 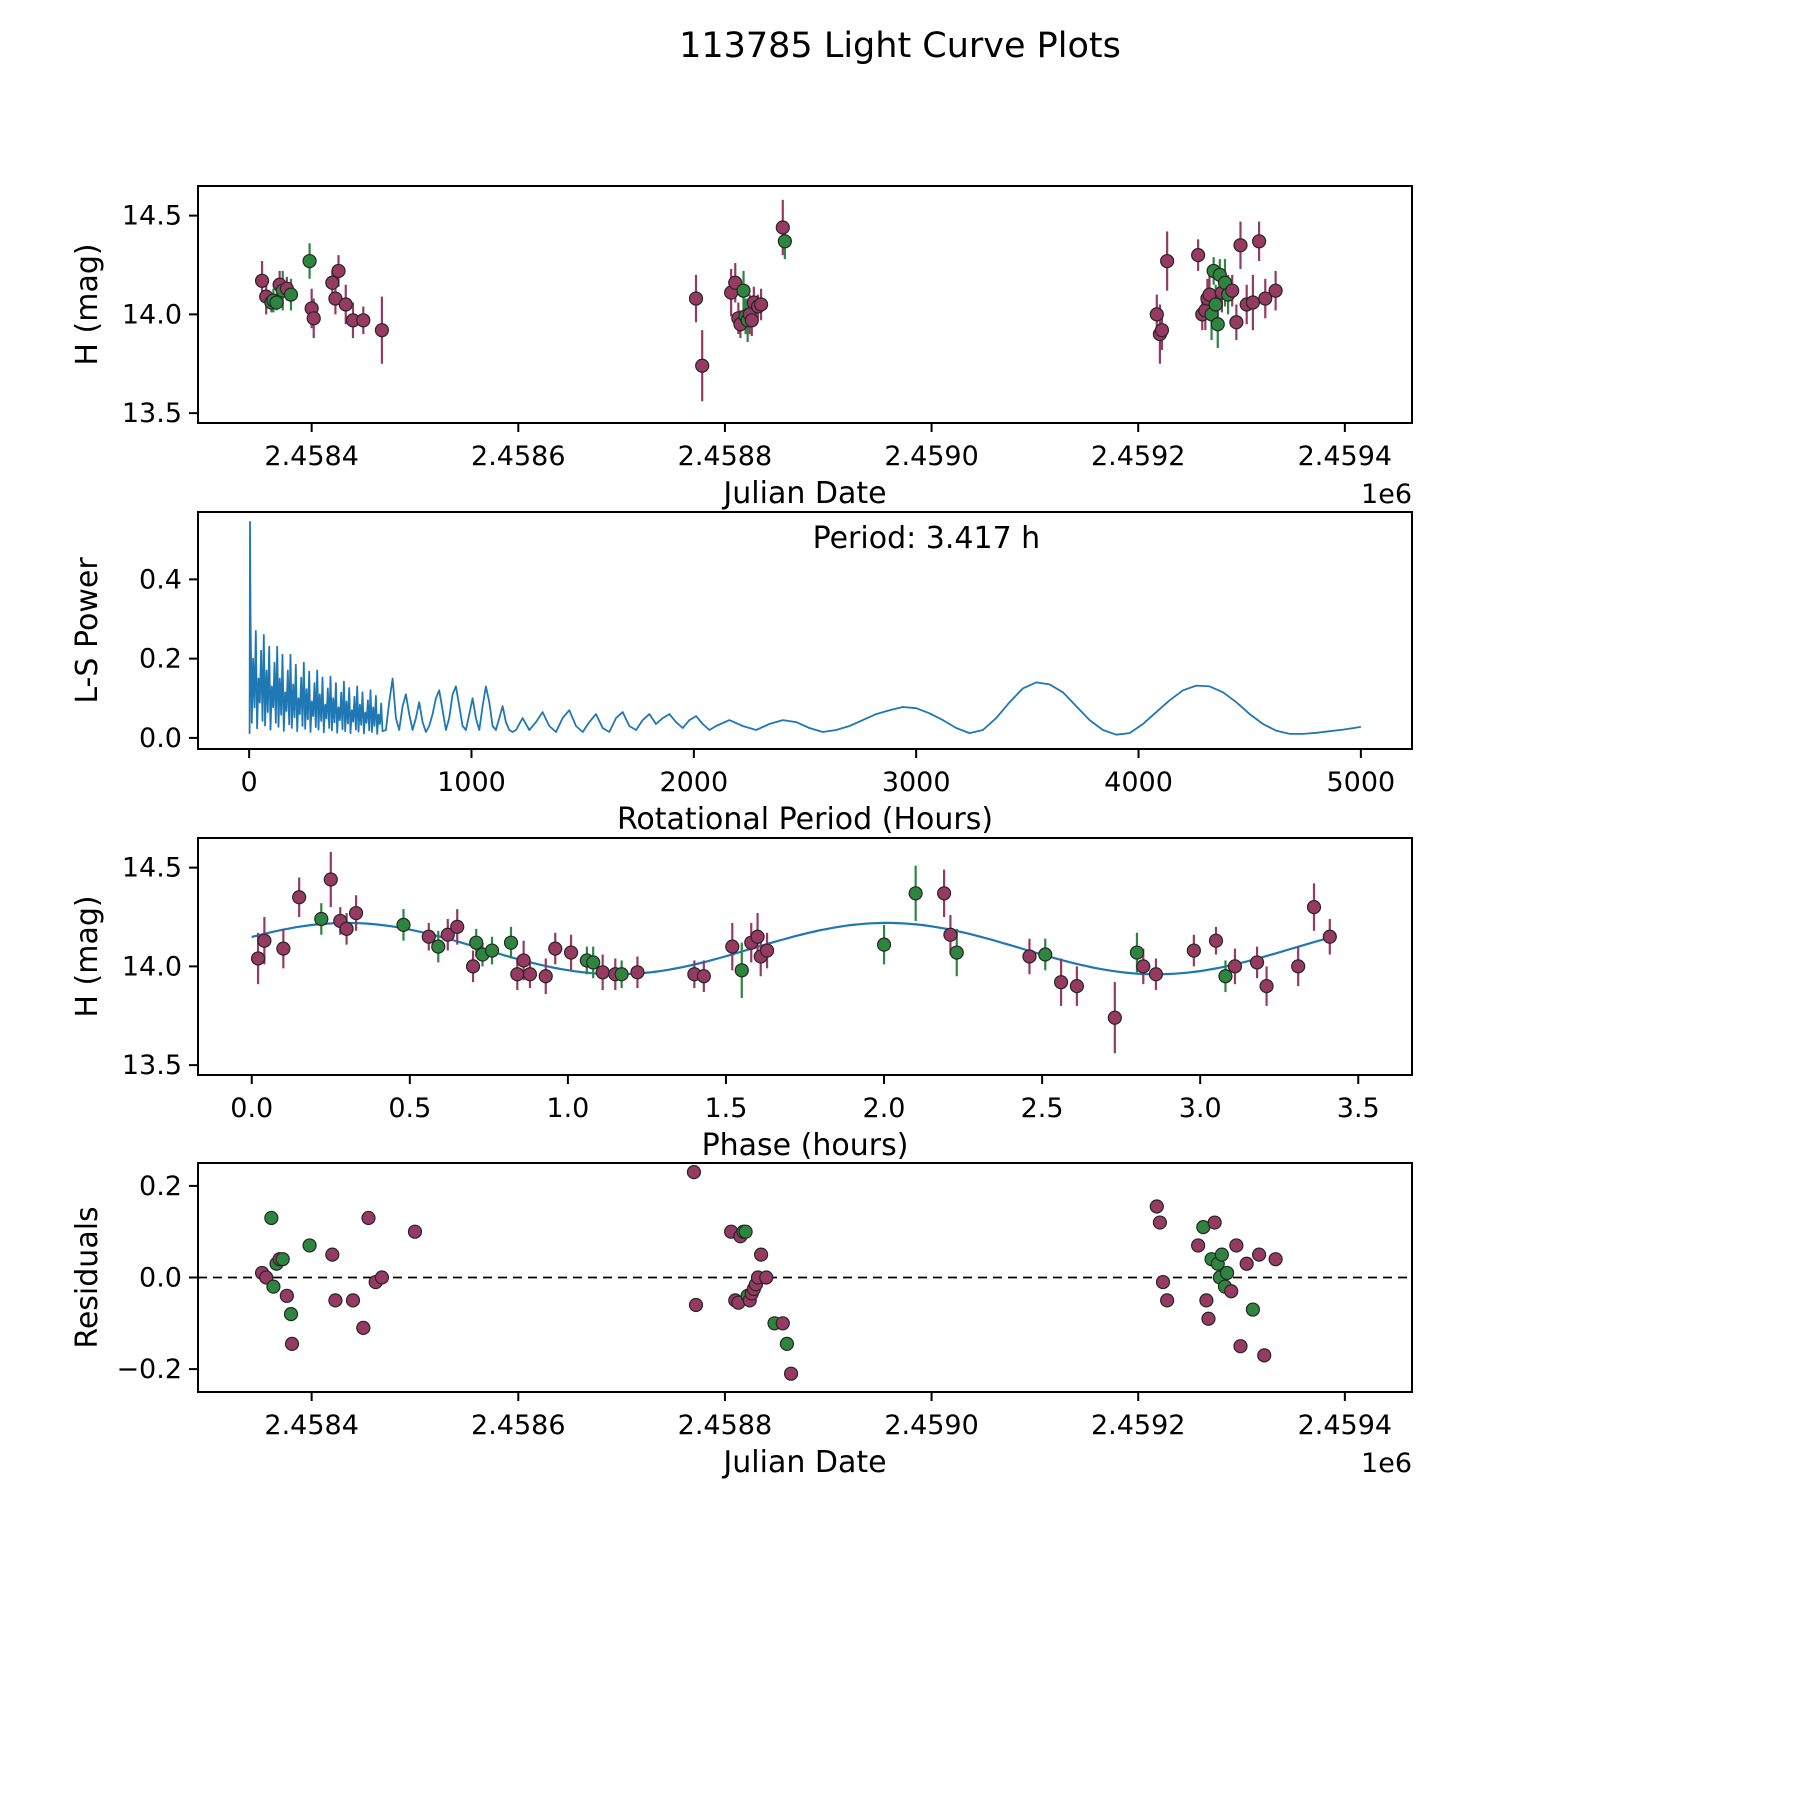 What do you see at coordinates (160, 579) in the screenshot?
I see `y-tick-label: 0.4` at bounding box center [160, 579].